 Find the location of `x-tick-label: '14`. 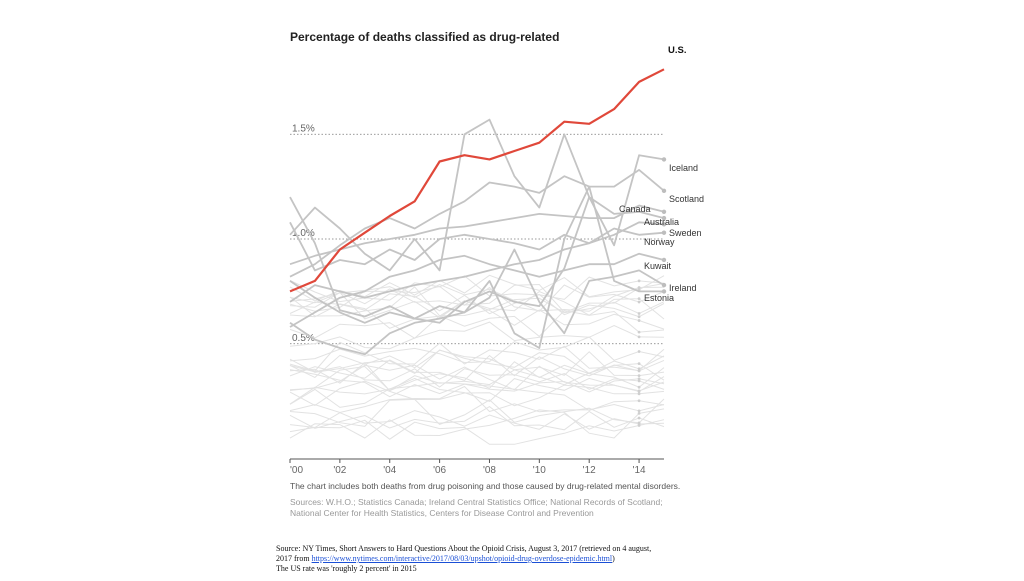

x-tick-label: '14 is located at coordinates (639, 470).